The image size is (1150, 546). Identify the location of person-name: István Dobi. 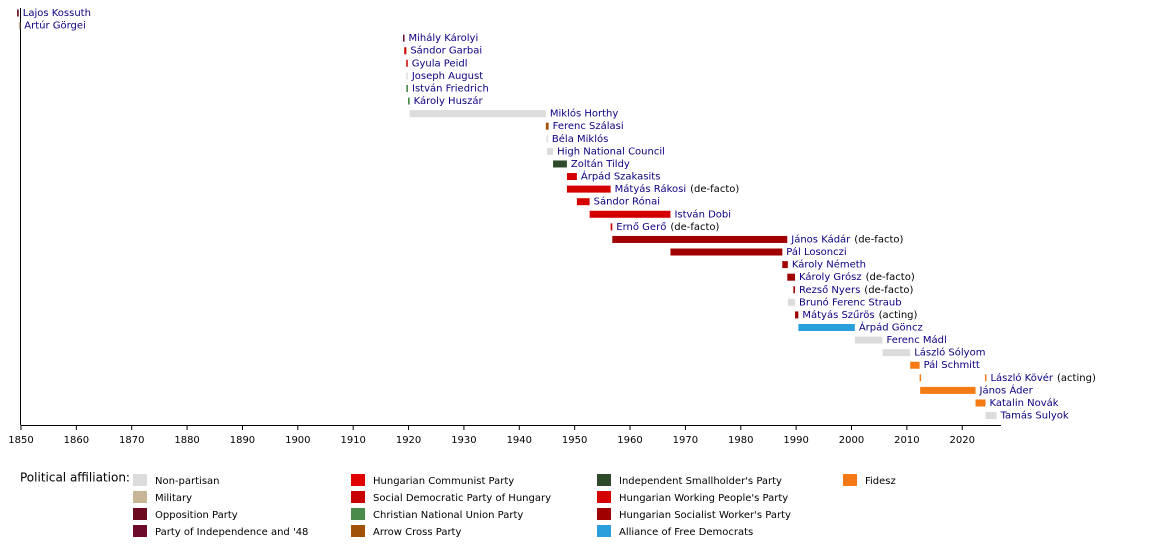
(702, 214).